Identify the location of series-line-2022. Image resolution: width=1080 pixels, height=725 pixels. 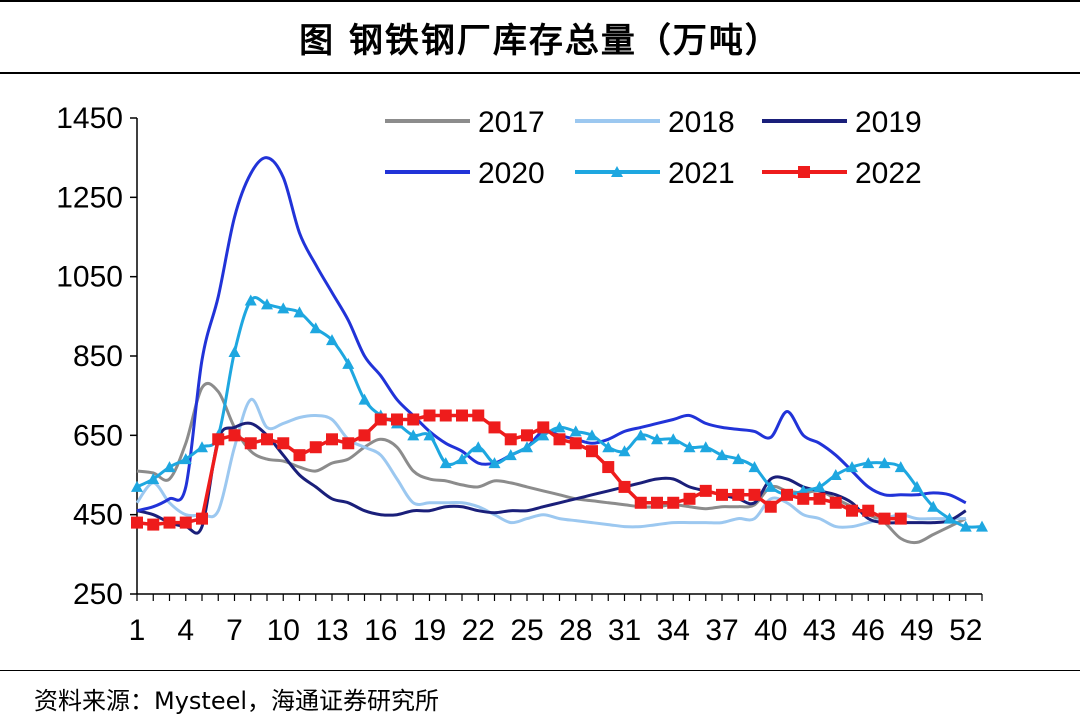
(518, 470).